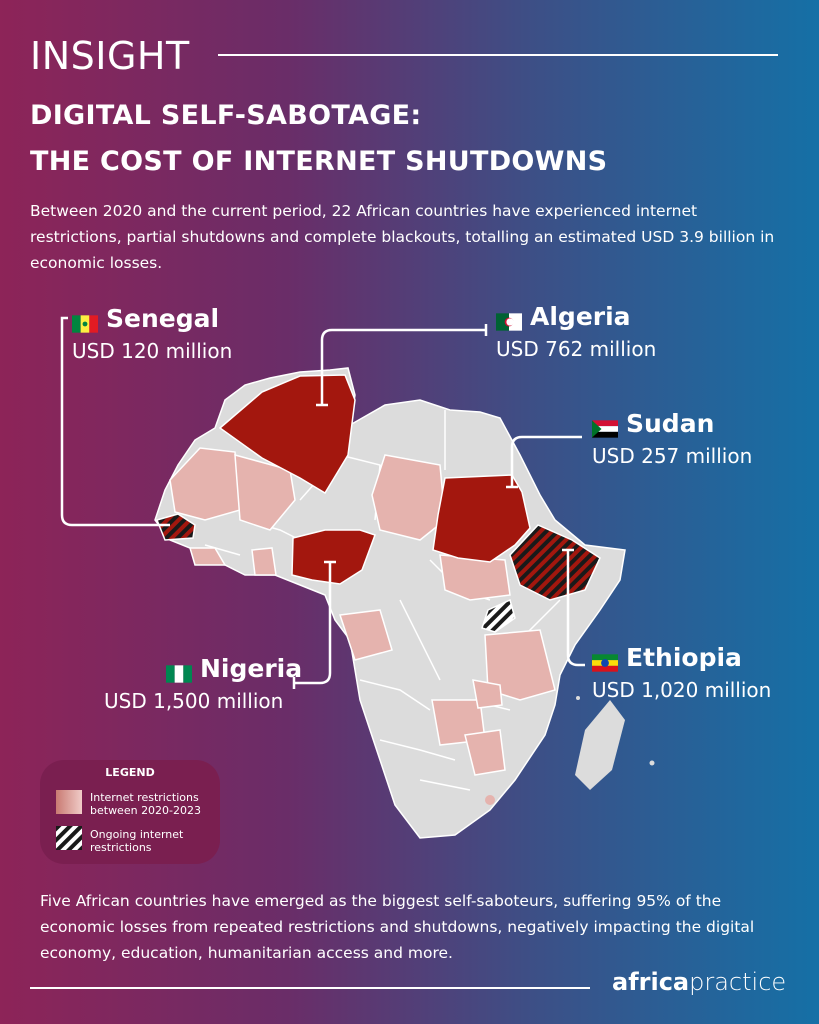 This screenshot has height=1024, width=819. Describe the element at coordinates (509, 319) in the screenshot. I see `algeria-flag-icon` at that location.